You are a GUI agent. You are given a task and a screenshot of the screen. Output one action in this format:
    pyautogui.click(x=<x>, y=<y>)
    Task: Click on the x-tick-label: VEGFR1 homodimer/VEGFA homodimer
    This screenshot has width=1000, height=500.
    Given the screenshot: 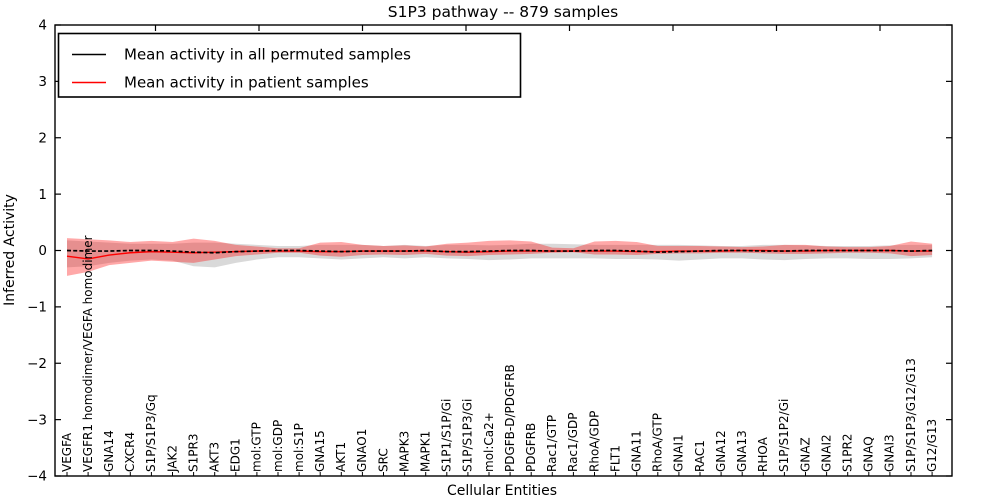 What is the action you would take?
    pyautogui.click(x=88, y=353)
    